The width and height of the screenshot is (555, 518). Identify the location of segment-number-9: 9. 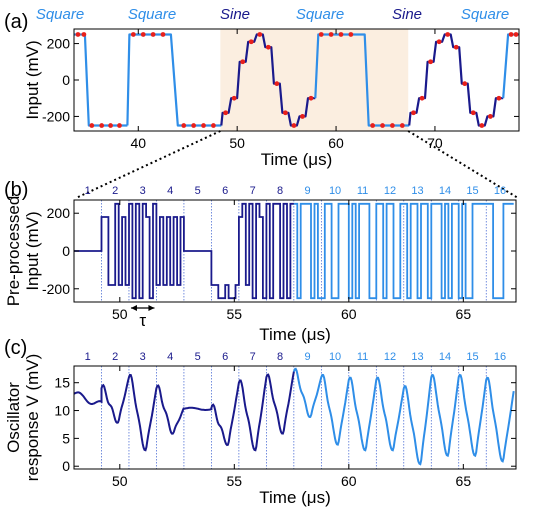
(308, 357).